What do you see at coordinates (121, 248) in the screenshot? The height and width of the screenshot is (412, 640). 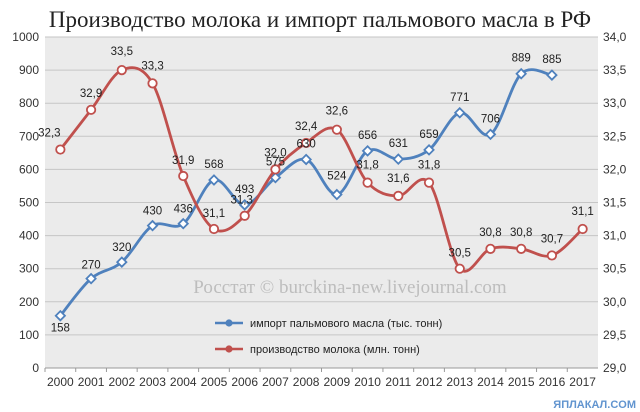 I see `data-label: 320` at bounding box center [121, 248].